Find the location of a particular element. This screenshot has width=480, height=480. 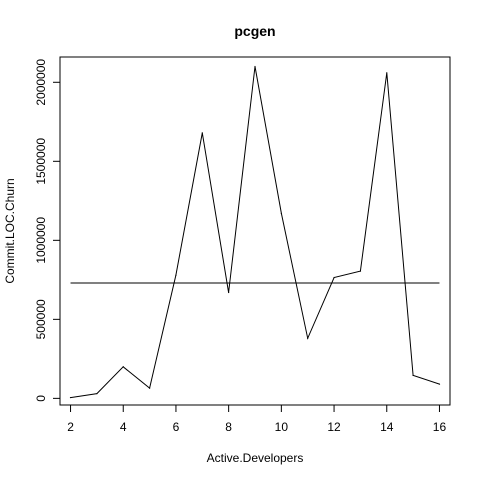

y-tick-label: 500000 is located at coordinates (41, 319).